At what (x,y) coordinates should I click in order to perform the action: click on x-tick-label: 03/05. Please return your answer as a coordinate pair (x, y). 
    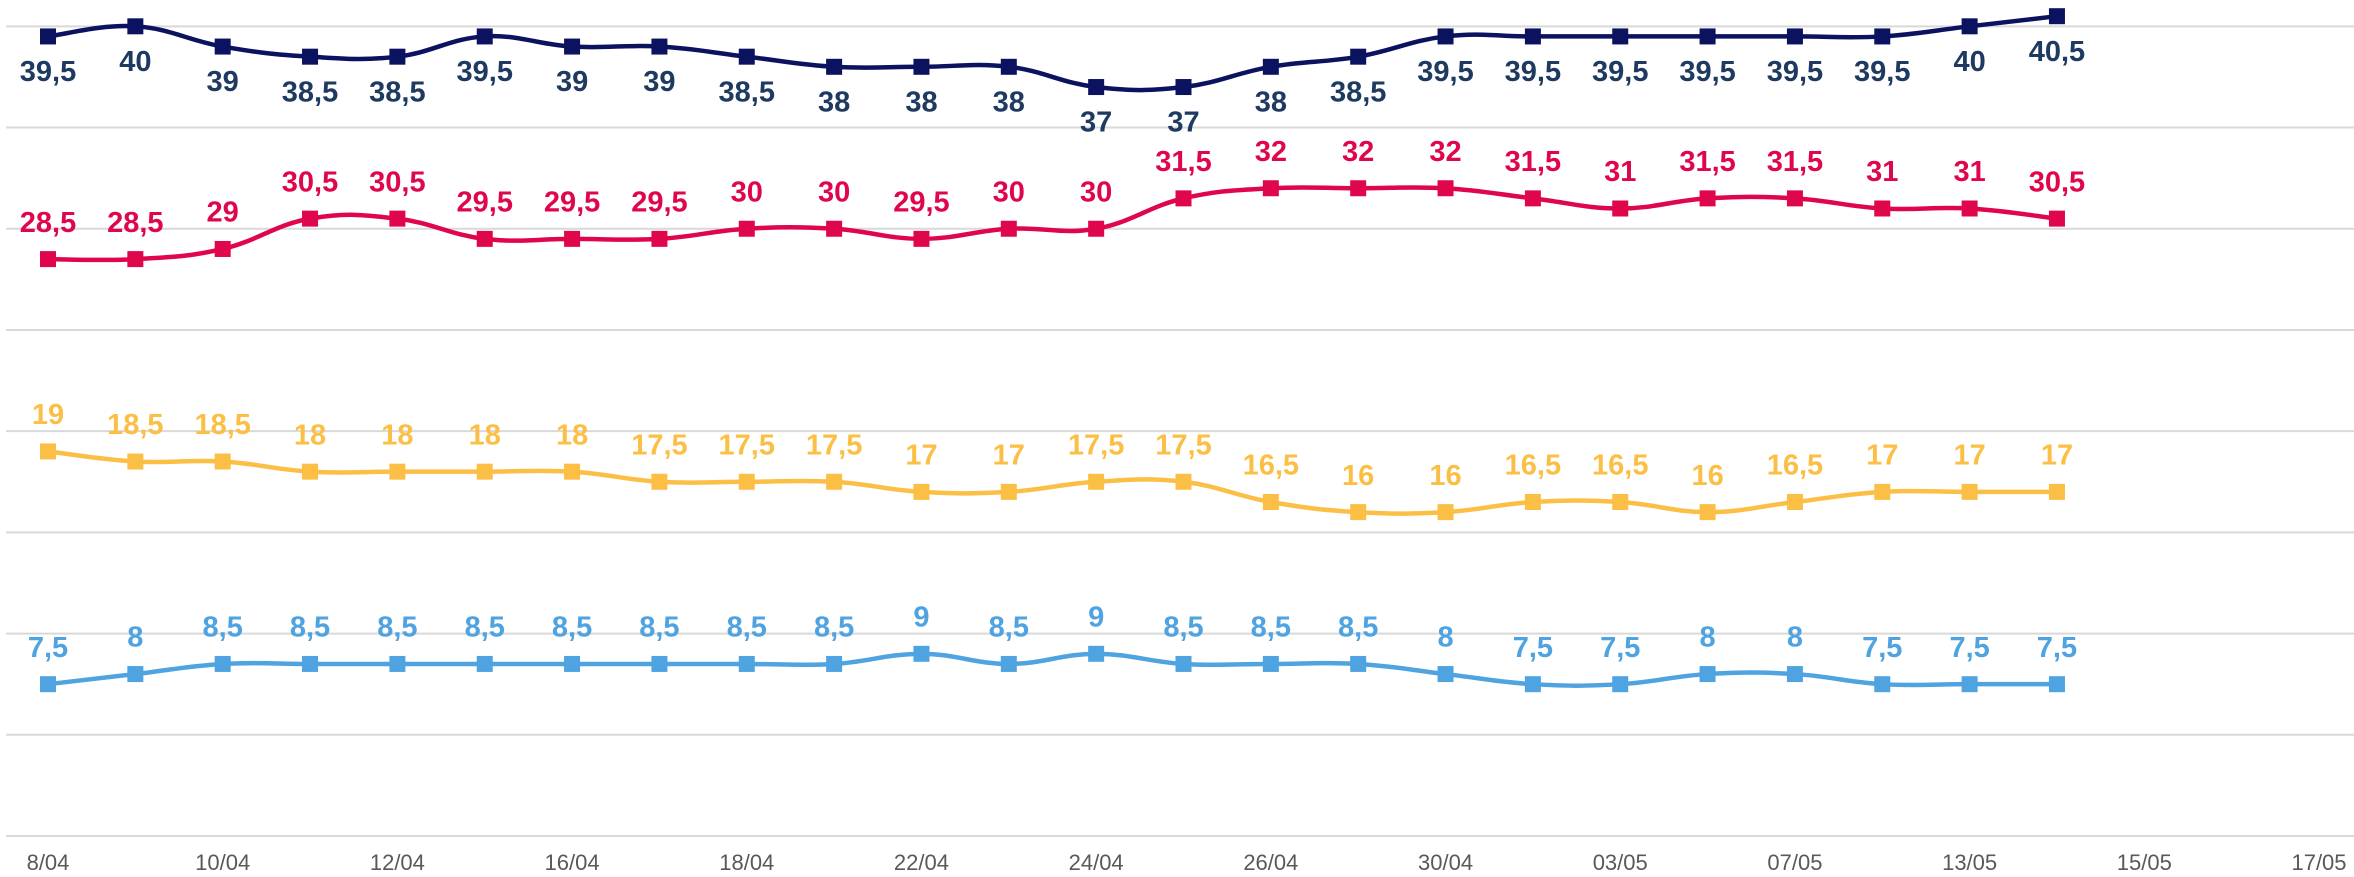
    Looking at the image, I should click on (1620, 862).